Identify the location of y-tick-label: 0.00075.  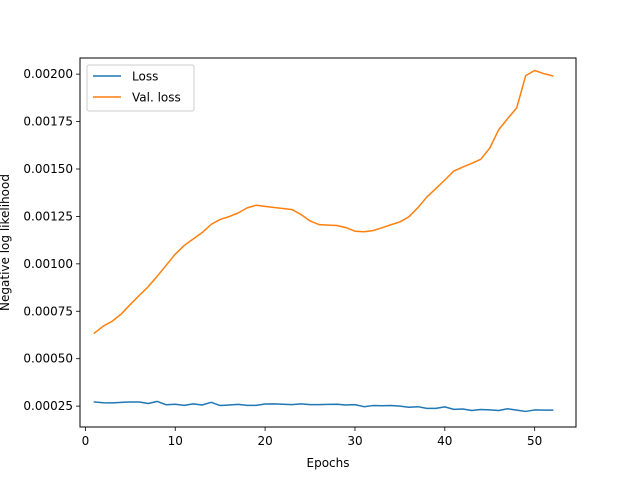
(48, 311).